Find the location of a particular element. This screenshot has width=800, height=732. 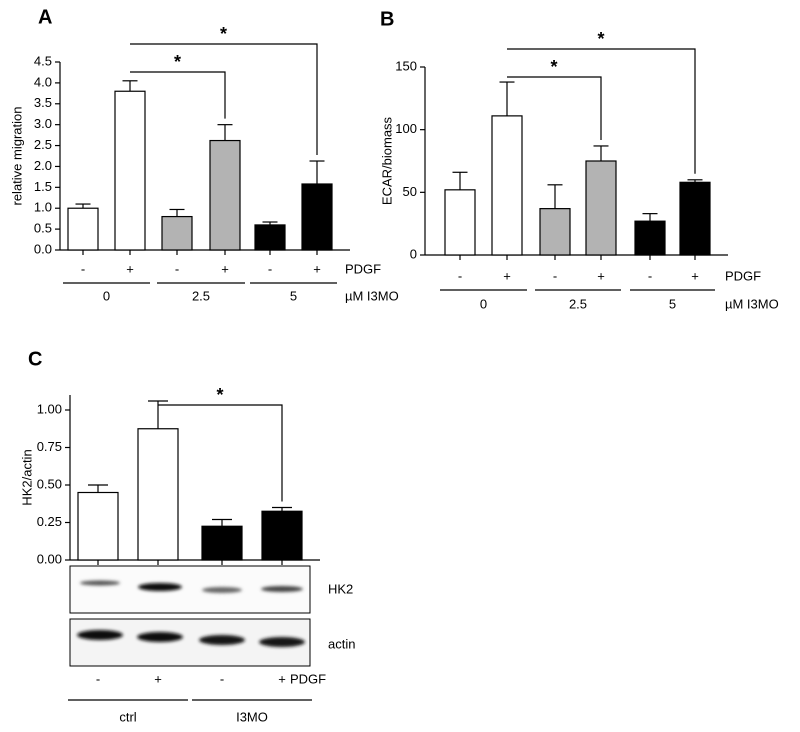

y-tick-label: 2.5 is located at coordinates (43, 144).